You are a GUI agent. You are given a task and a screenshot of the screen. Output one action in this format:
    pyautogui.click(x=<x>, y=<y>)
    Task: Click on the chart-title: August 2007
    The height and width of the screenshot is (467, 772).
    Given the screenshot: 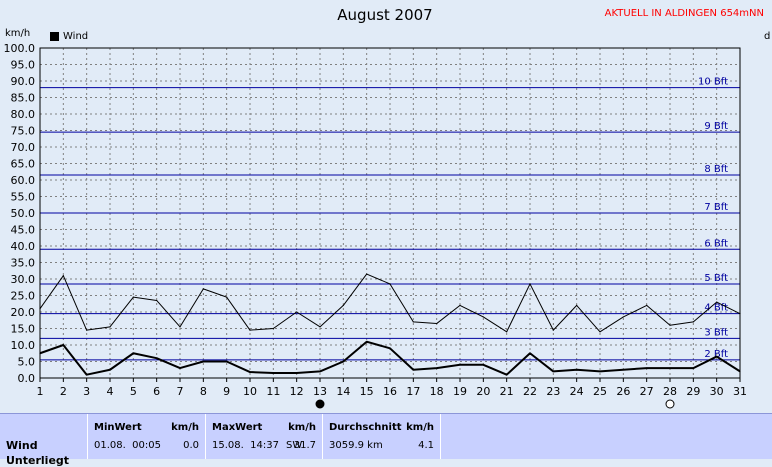 What is the action you would take?
    pyautogui.click(x=385, y=15)
    